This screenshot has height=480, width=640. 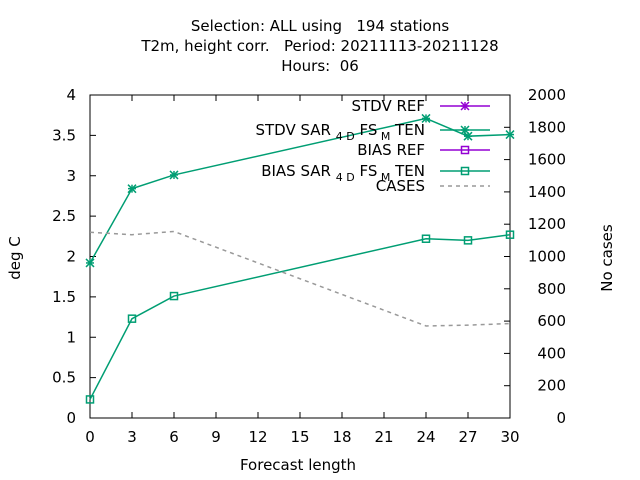 I want to click on legend-entry: STDV SAR 4 D FS M TEN, so click(x=372, y=132).